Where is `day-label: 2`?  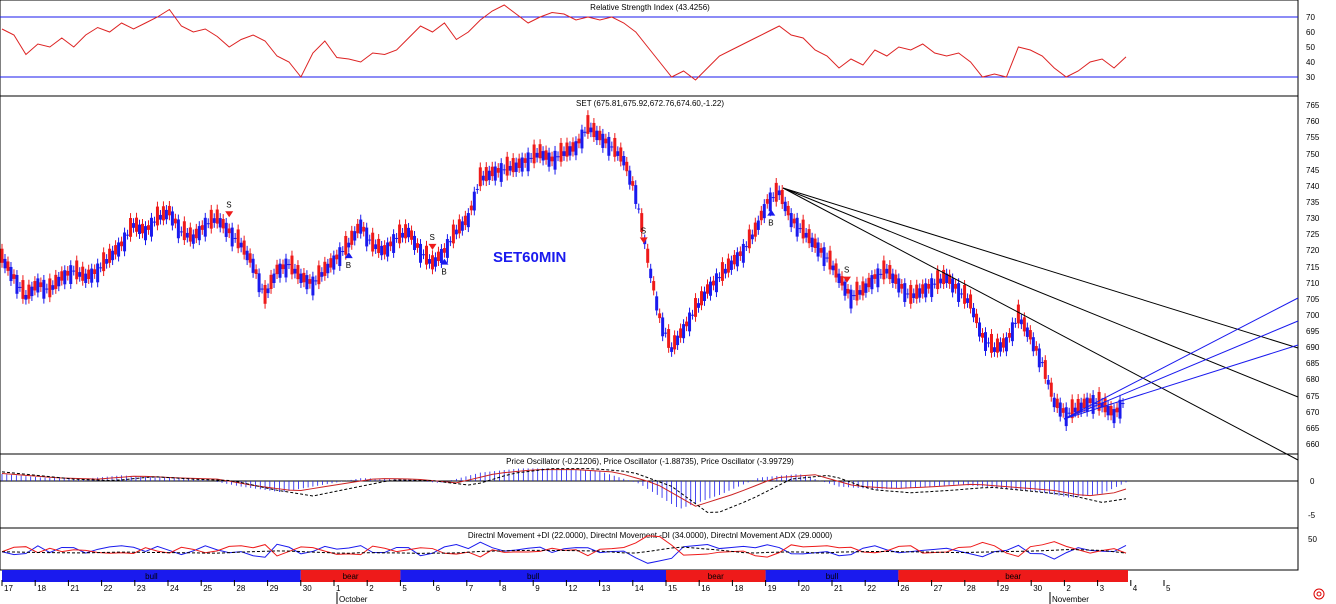 day-label: 2 is located at coordinates (371, 588).